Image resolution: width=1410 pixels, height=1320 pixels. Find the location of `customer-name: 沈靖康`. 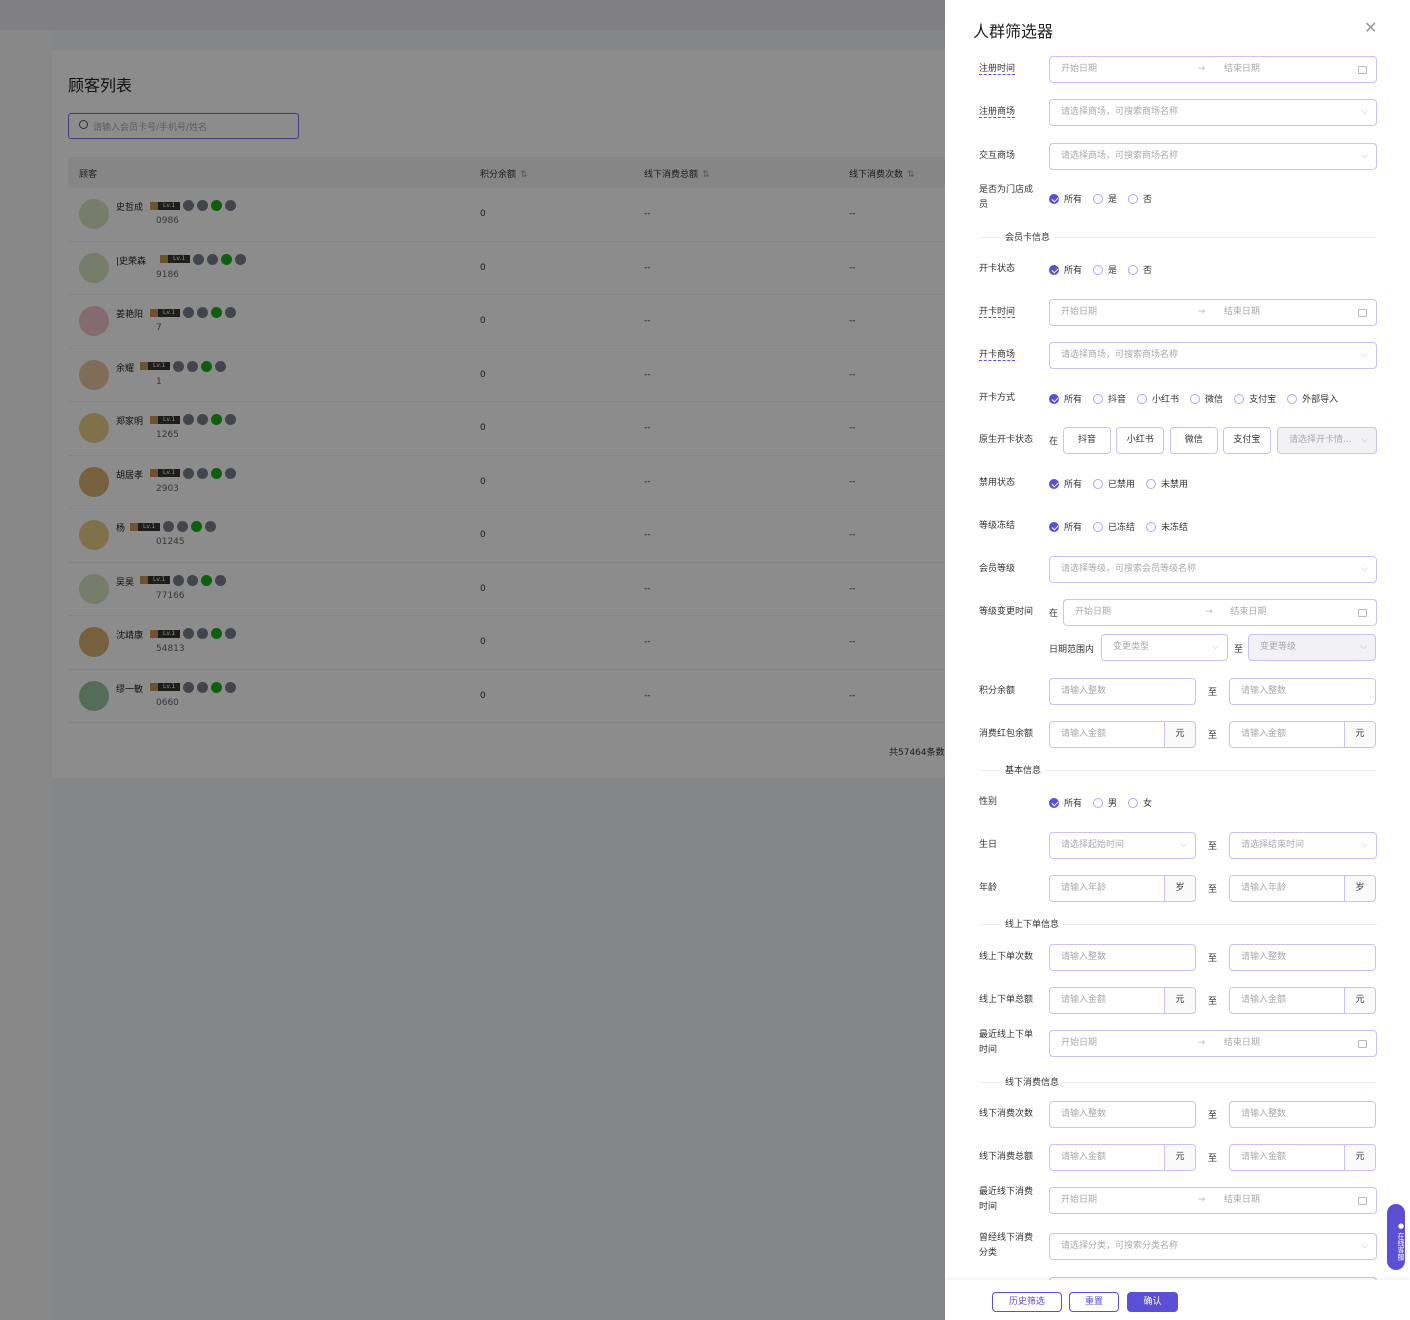

customer-name: 沈靖康 is located at coordinates (130, 636).